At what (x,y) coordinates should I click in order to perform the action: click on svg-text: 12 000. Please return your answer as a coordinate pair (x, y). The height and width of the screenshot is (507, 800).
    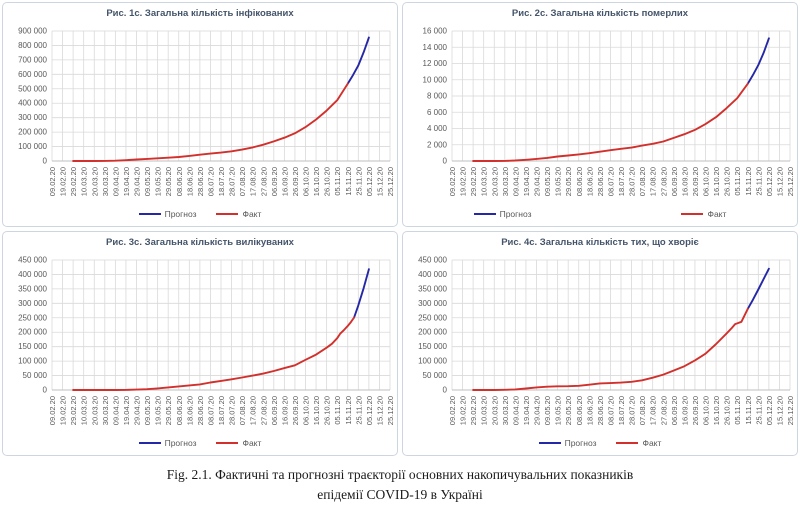
    Looking at the image, I should click on (435, 63).